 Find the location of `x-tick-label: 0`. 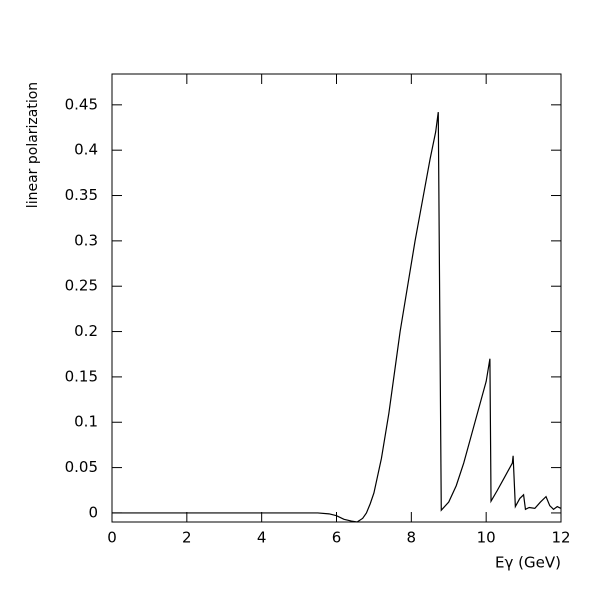

x-tick-label: 0 is located at coordinates (112, 538).